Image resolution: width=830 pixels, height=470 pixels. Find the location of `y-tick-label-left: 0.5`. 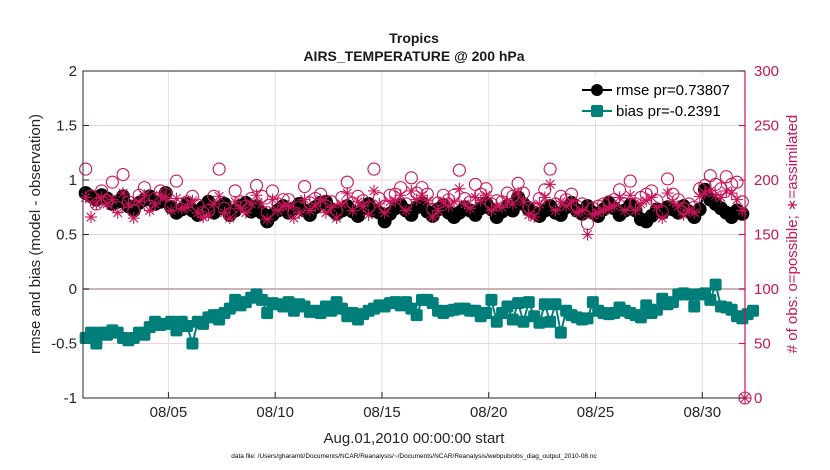

y-tick-label-left: 0.5 is located at coordinates (66, 235).